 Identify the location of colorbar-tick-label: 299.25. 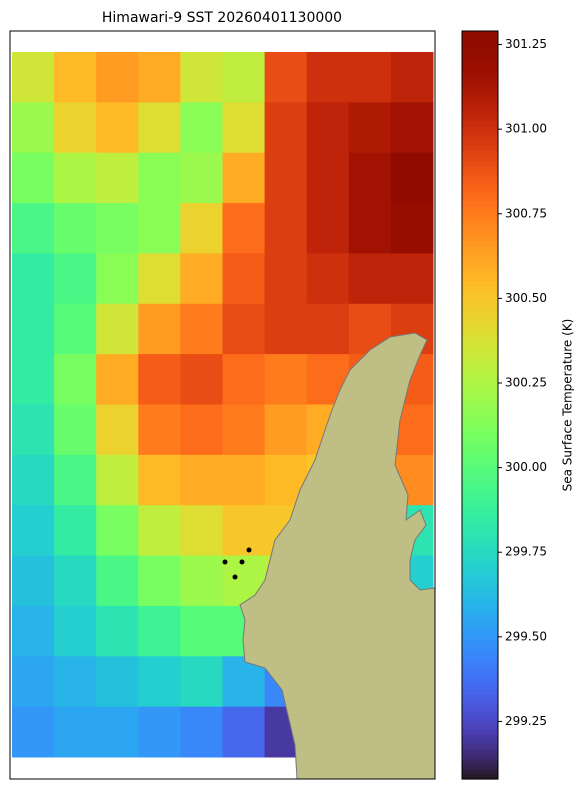
(526, 721).